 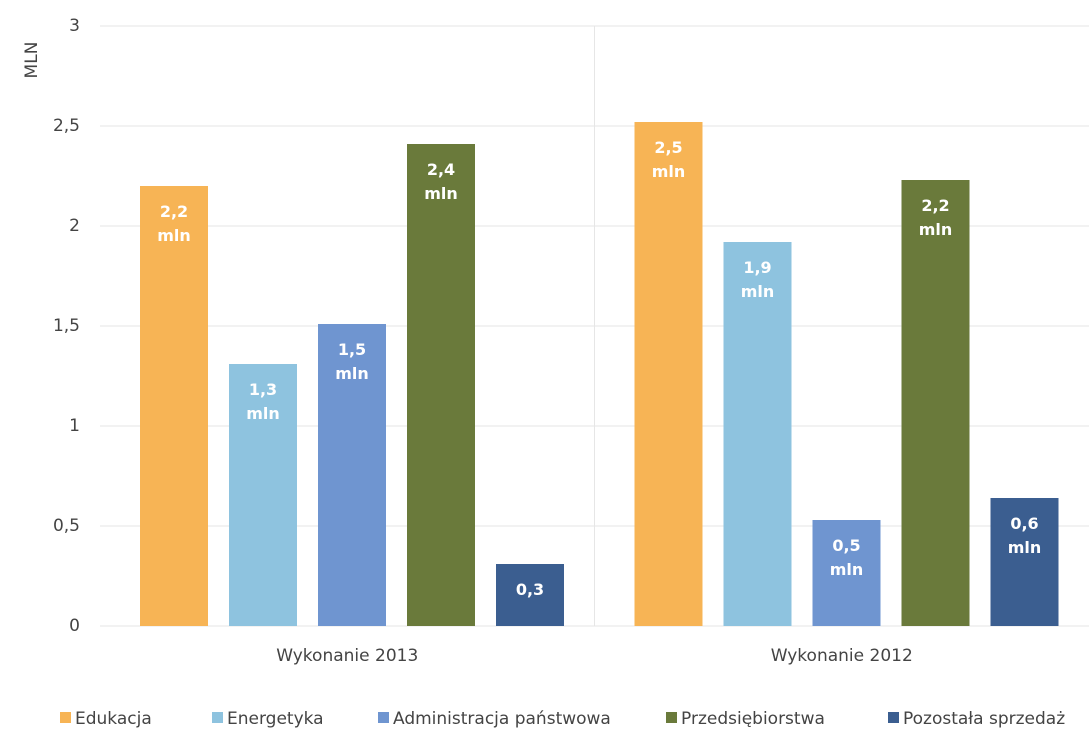 What do you see at coordinates (74, 426) in the screenshot?
I see `y-tick-label: 1` at bounding box center [74, 426].